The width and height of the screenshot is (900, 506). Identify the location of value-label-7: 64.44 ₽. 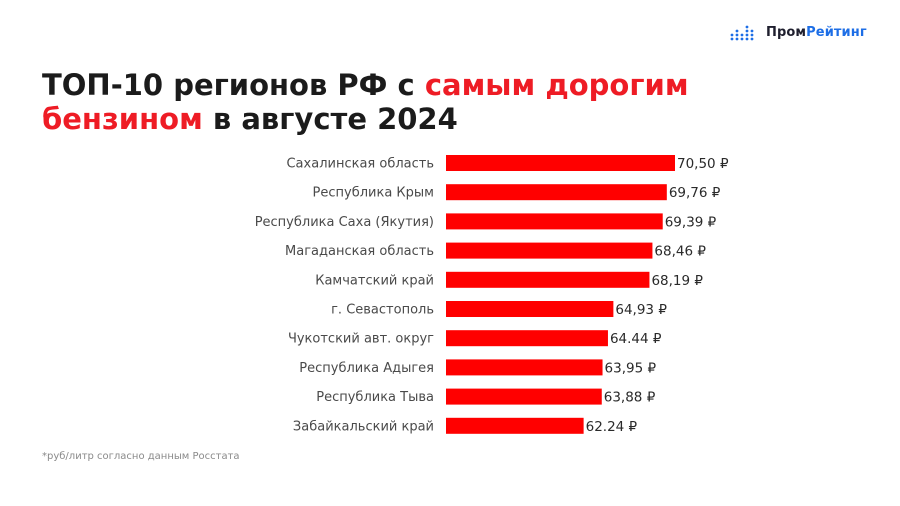
(636, 339).